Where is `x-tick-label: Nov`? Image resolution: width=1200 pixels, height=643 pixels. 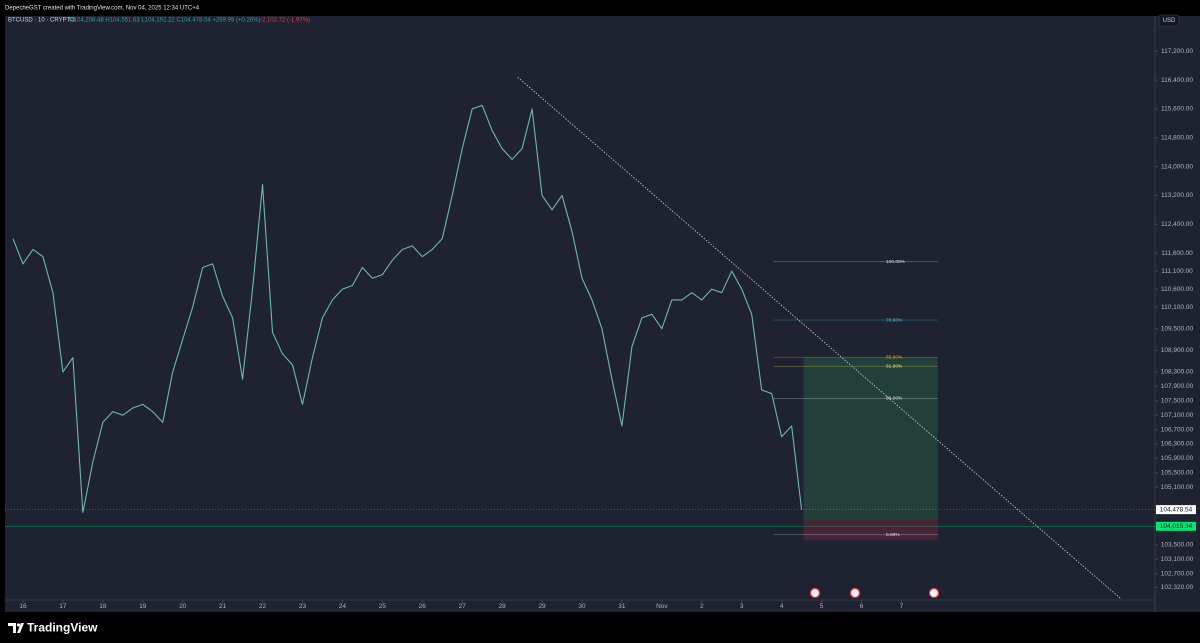
x-tick-label: Nov is located at coordinates (662, 606).